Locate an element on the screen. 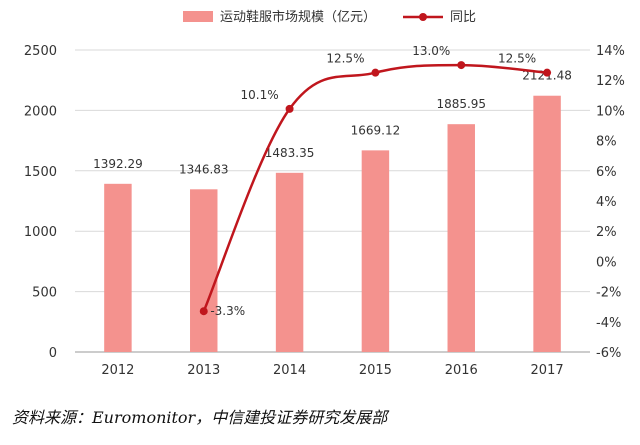 This screenshot has width=640, height=445. right-tick-label: 12% is located at coordinates (610, 81).